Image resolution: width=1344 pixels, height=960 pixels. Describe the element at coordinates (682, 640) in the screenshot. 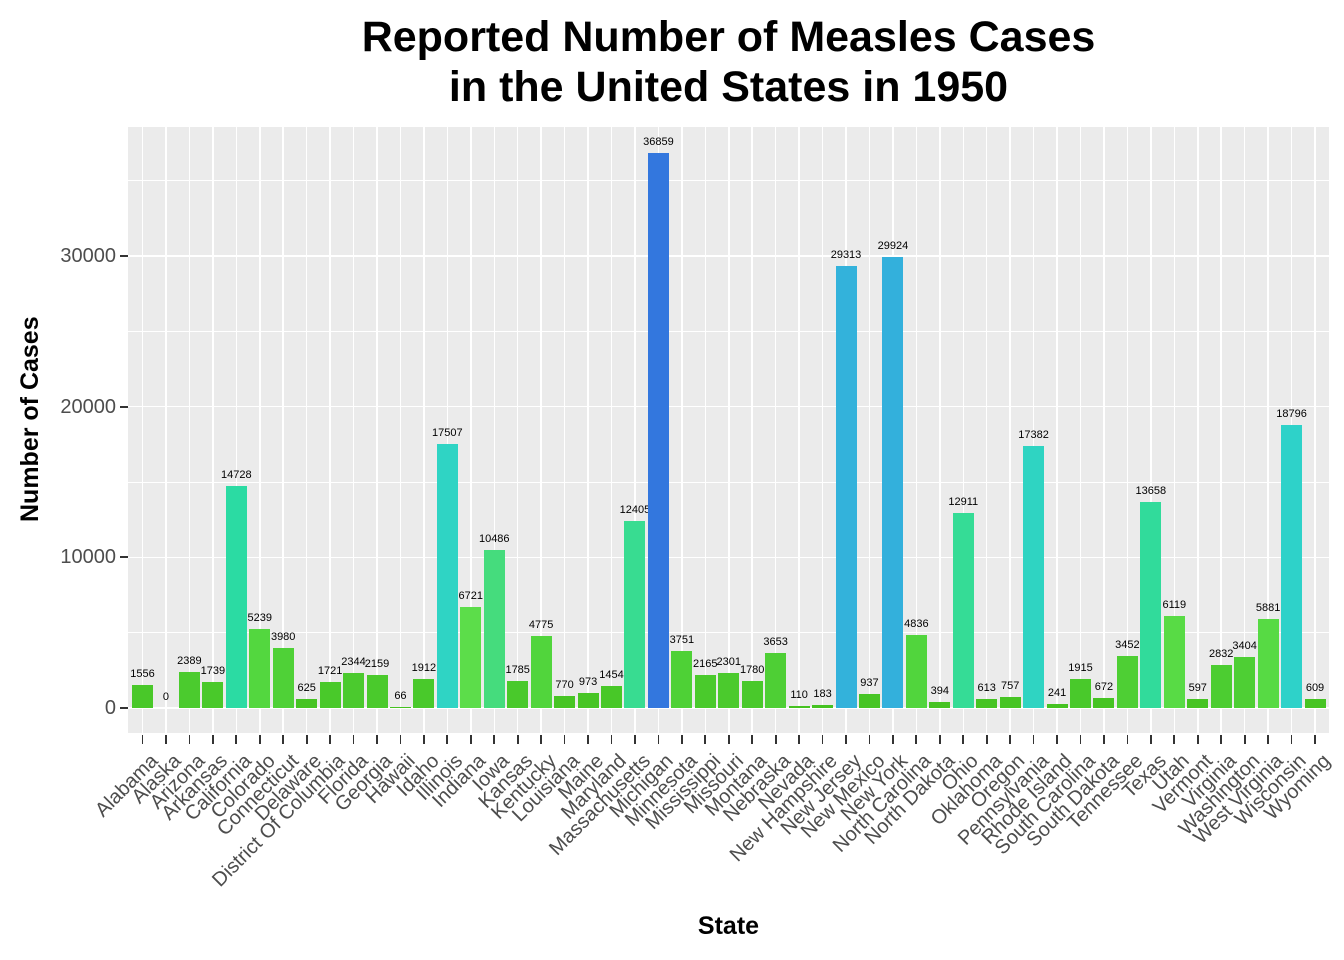

I see `bar-value-label: 3751` at that location.